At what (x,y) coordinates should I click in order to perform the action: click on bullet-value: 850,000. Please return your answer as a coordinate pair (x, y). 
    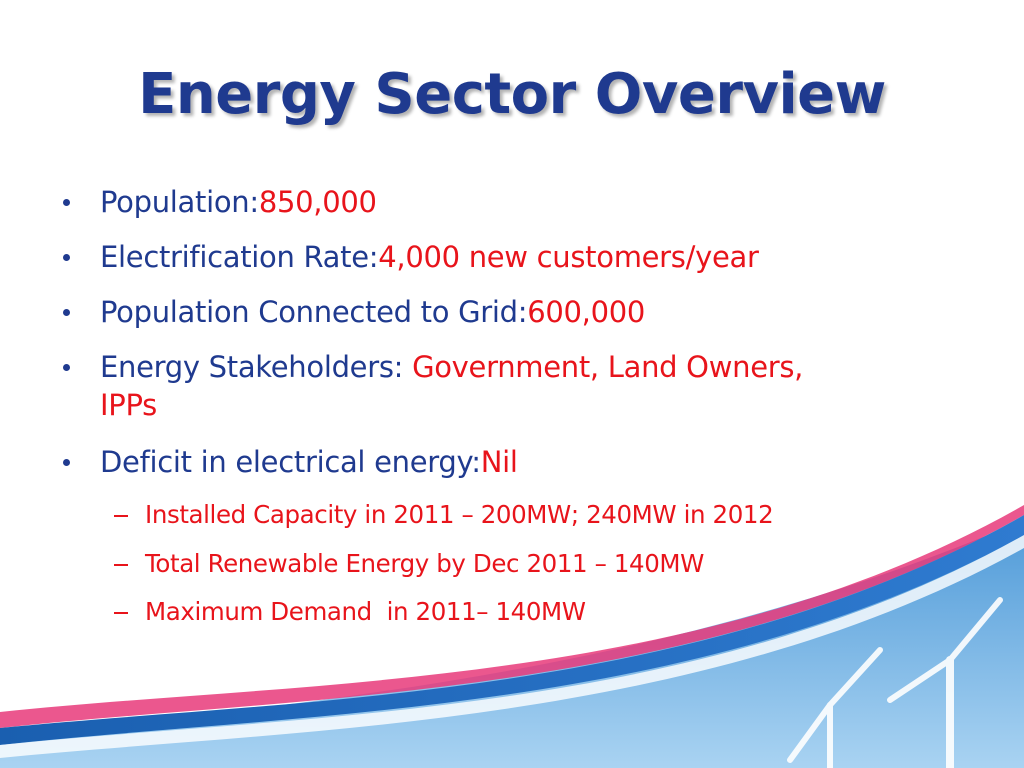
    Looking at the image, I should click on (317, 202).